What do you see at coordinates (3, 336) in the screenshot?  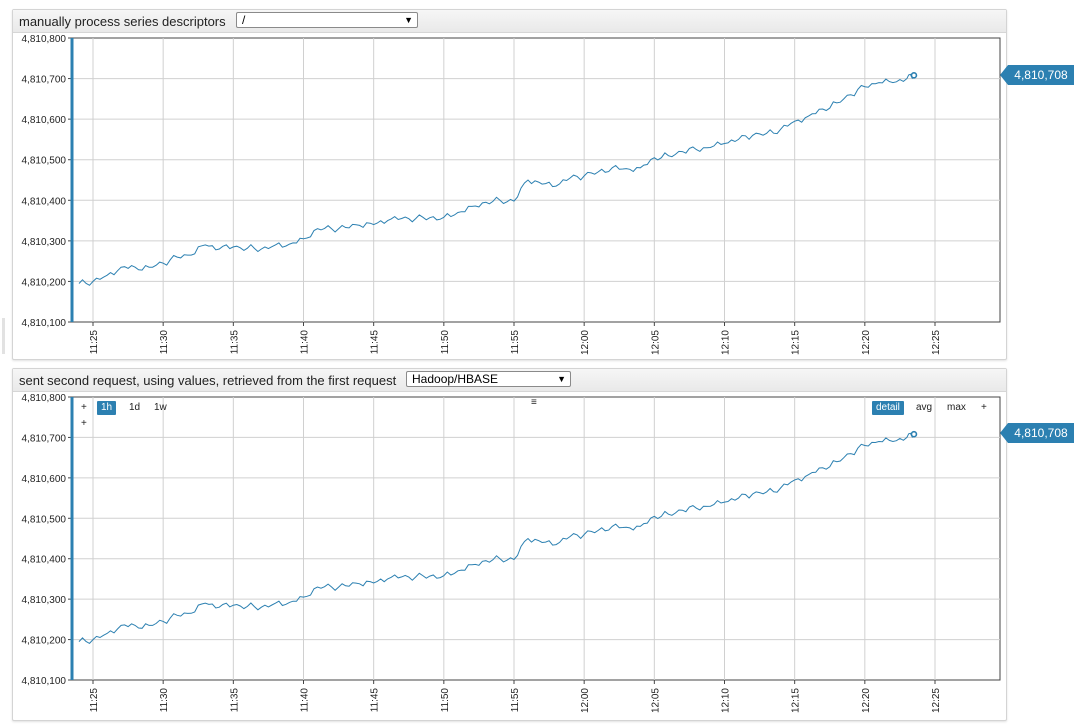 I see `left-edge-marker` at bounding box center [3, 336].